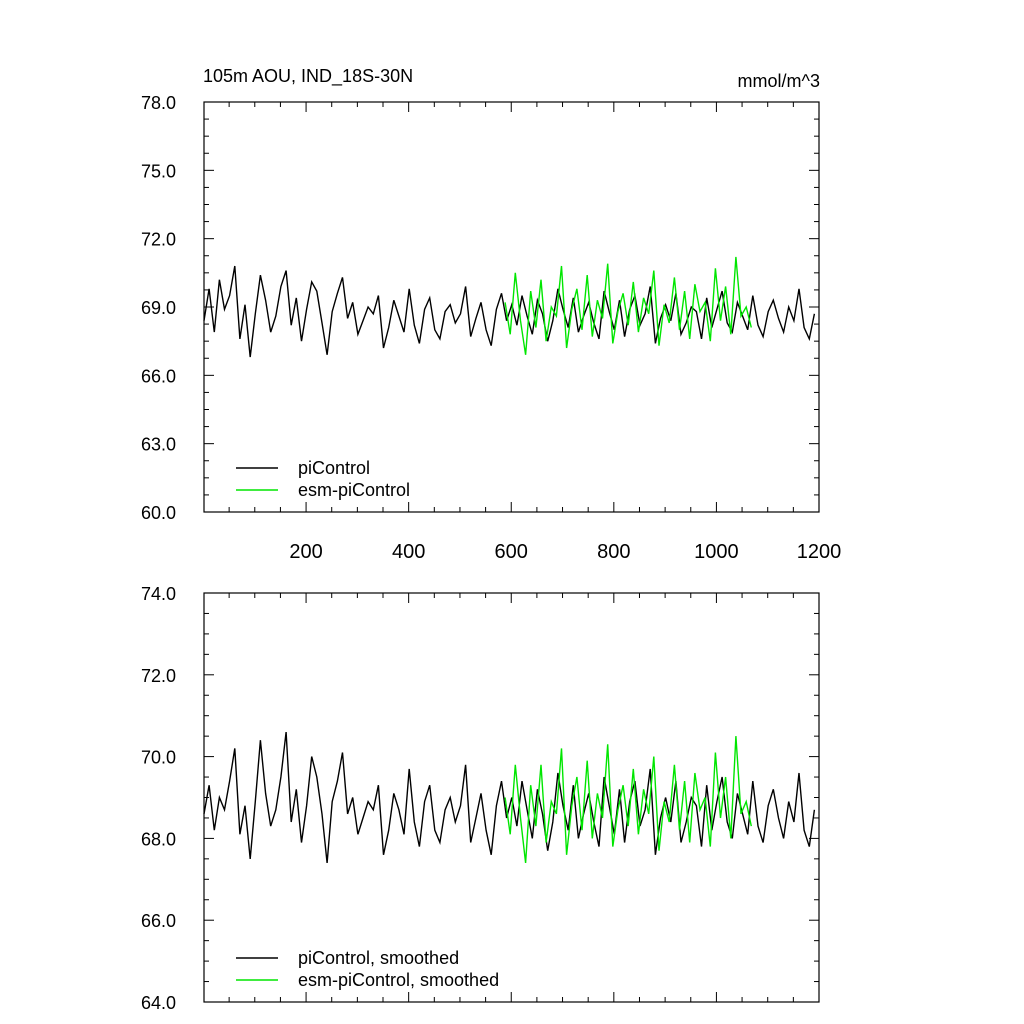 The image size is (1024, 1024). Describe the element at coordinates (158, 594) in the screenshot. I see `y-tick-label: 74.0` at that location.